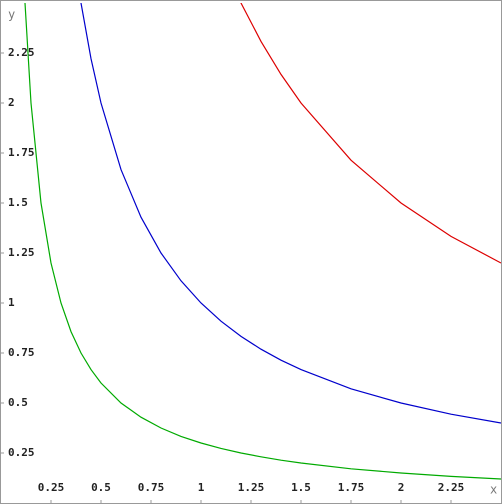  Describe the element at coordinates (11, 302) in the screenshot. I see `y-tick-label: 1` at that location.